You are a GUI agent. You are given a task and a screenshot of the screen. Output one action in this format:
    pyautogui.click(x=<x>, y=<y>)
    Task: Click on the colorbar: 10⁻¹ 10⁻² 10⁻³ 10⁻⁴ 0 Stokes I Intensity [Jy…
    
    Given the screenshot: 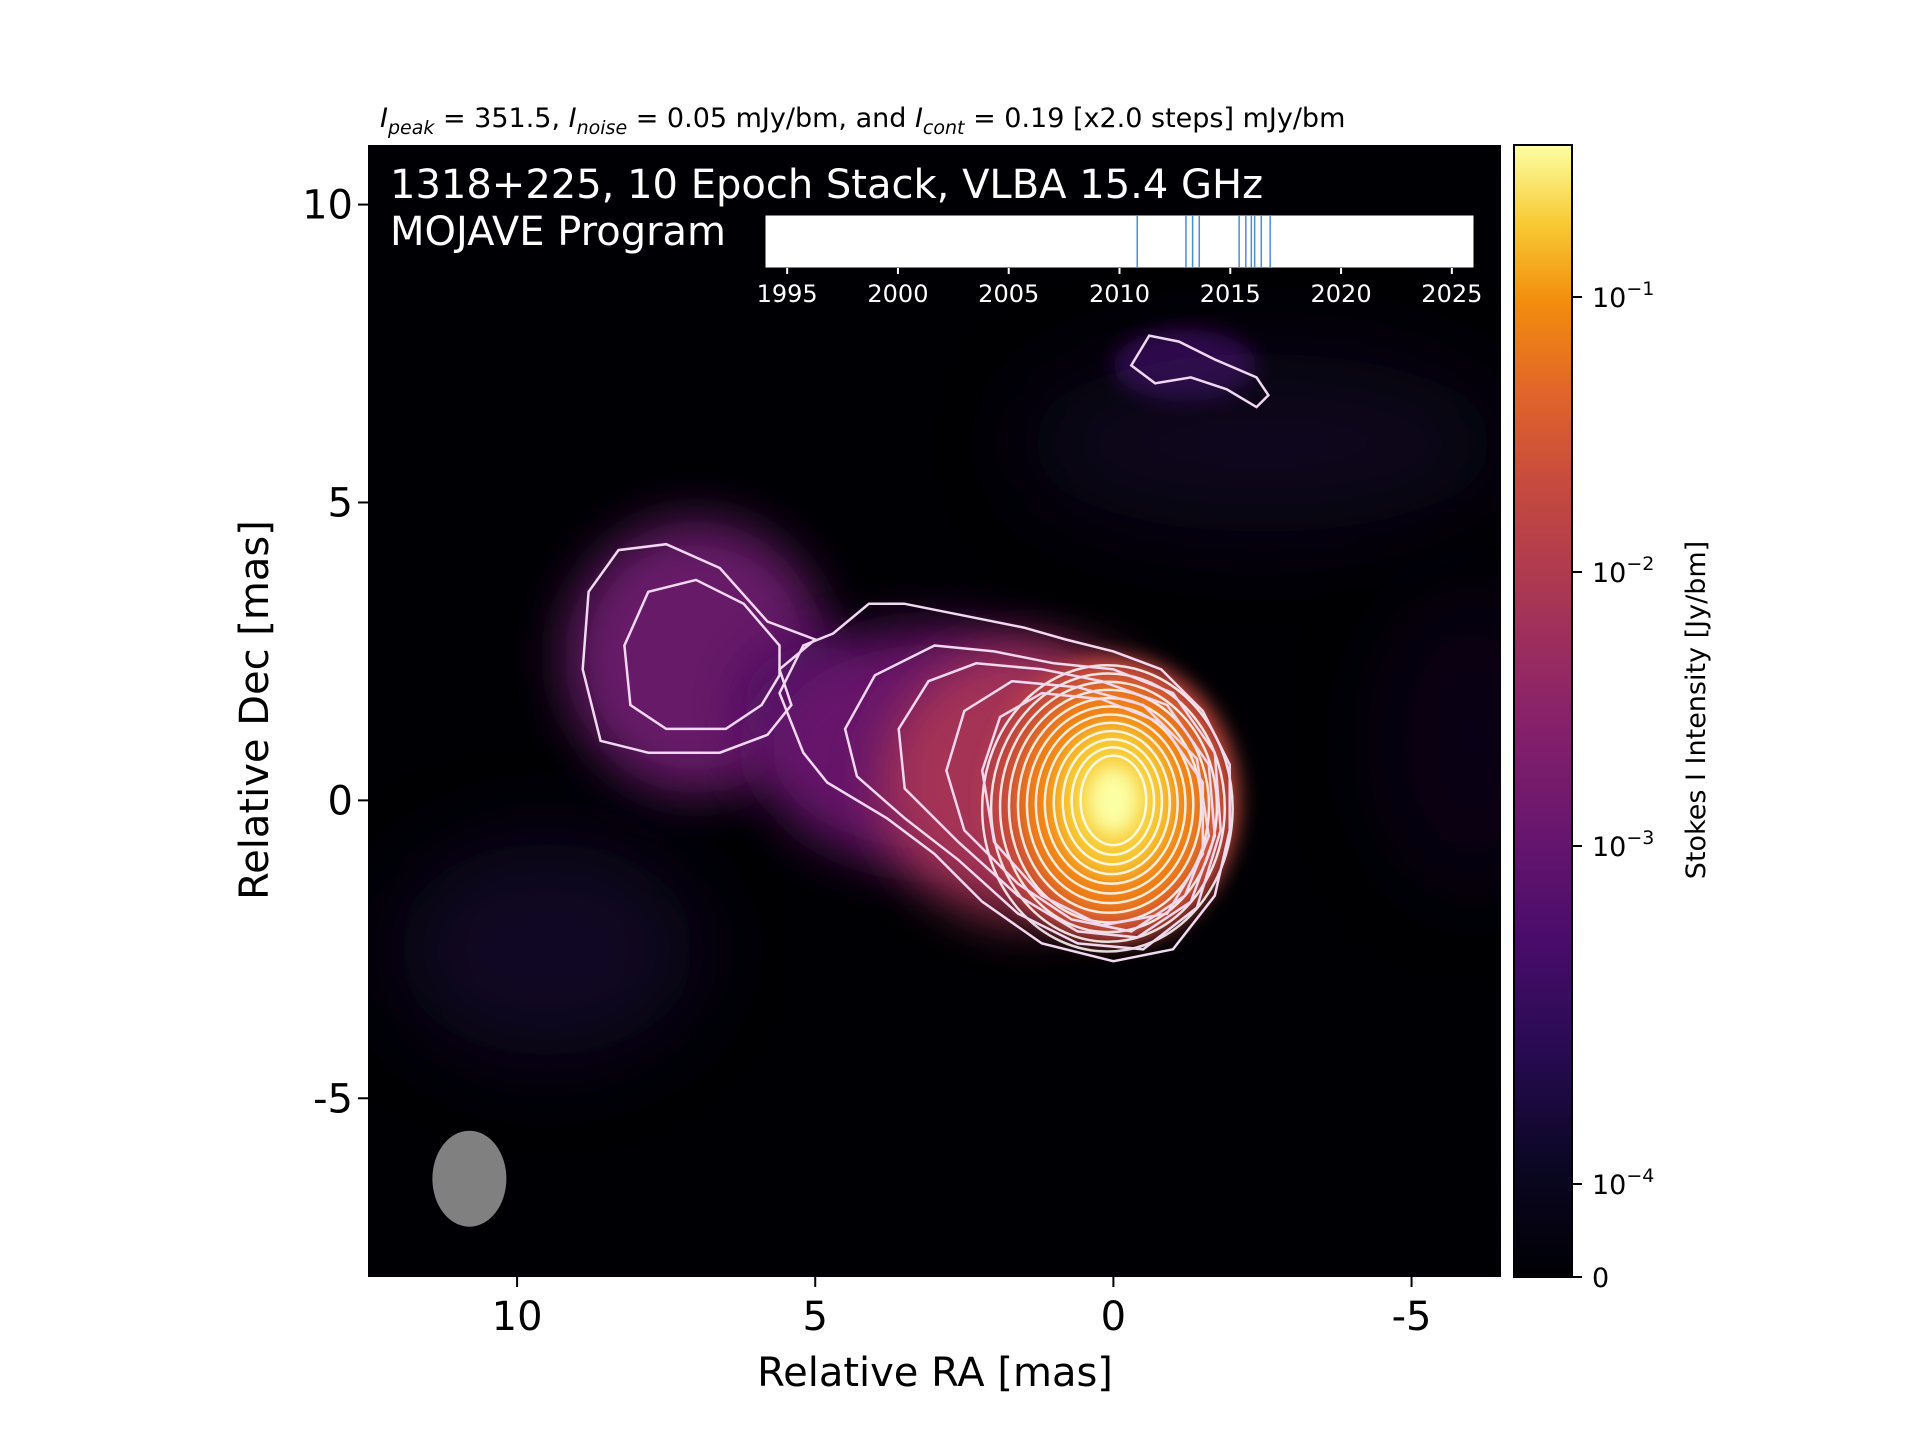 What is the action you would take?
    pyautogui.click(x=1612, y=719)
    